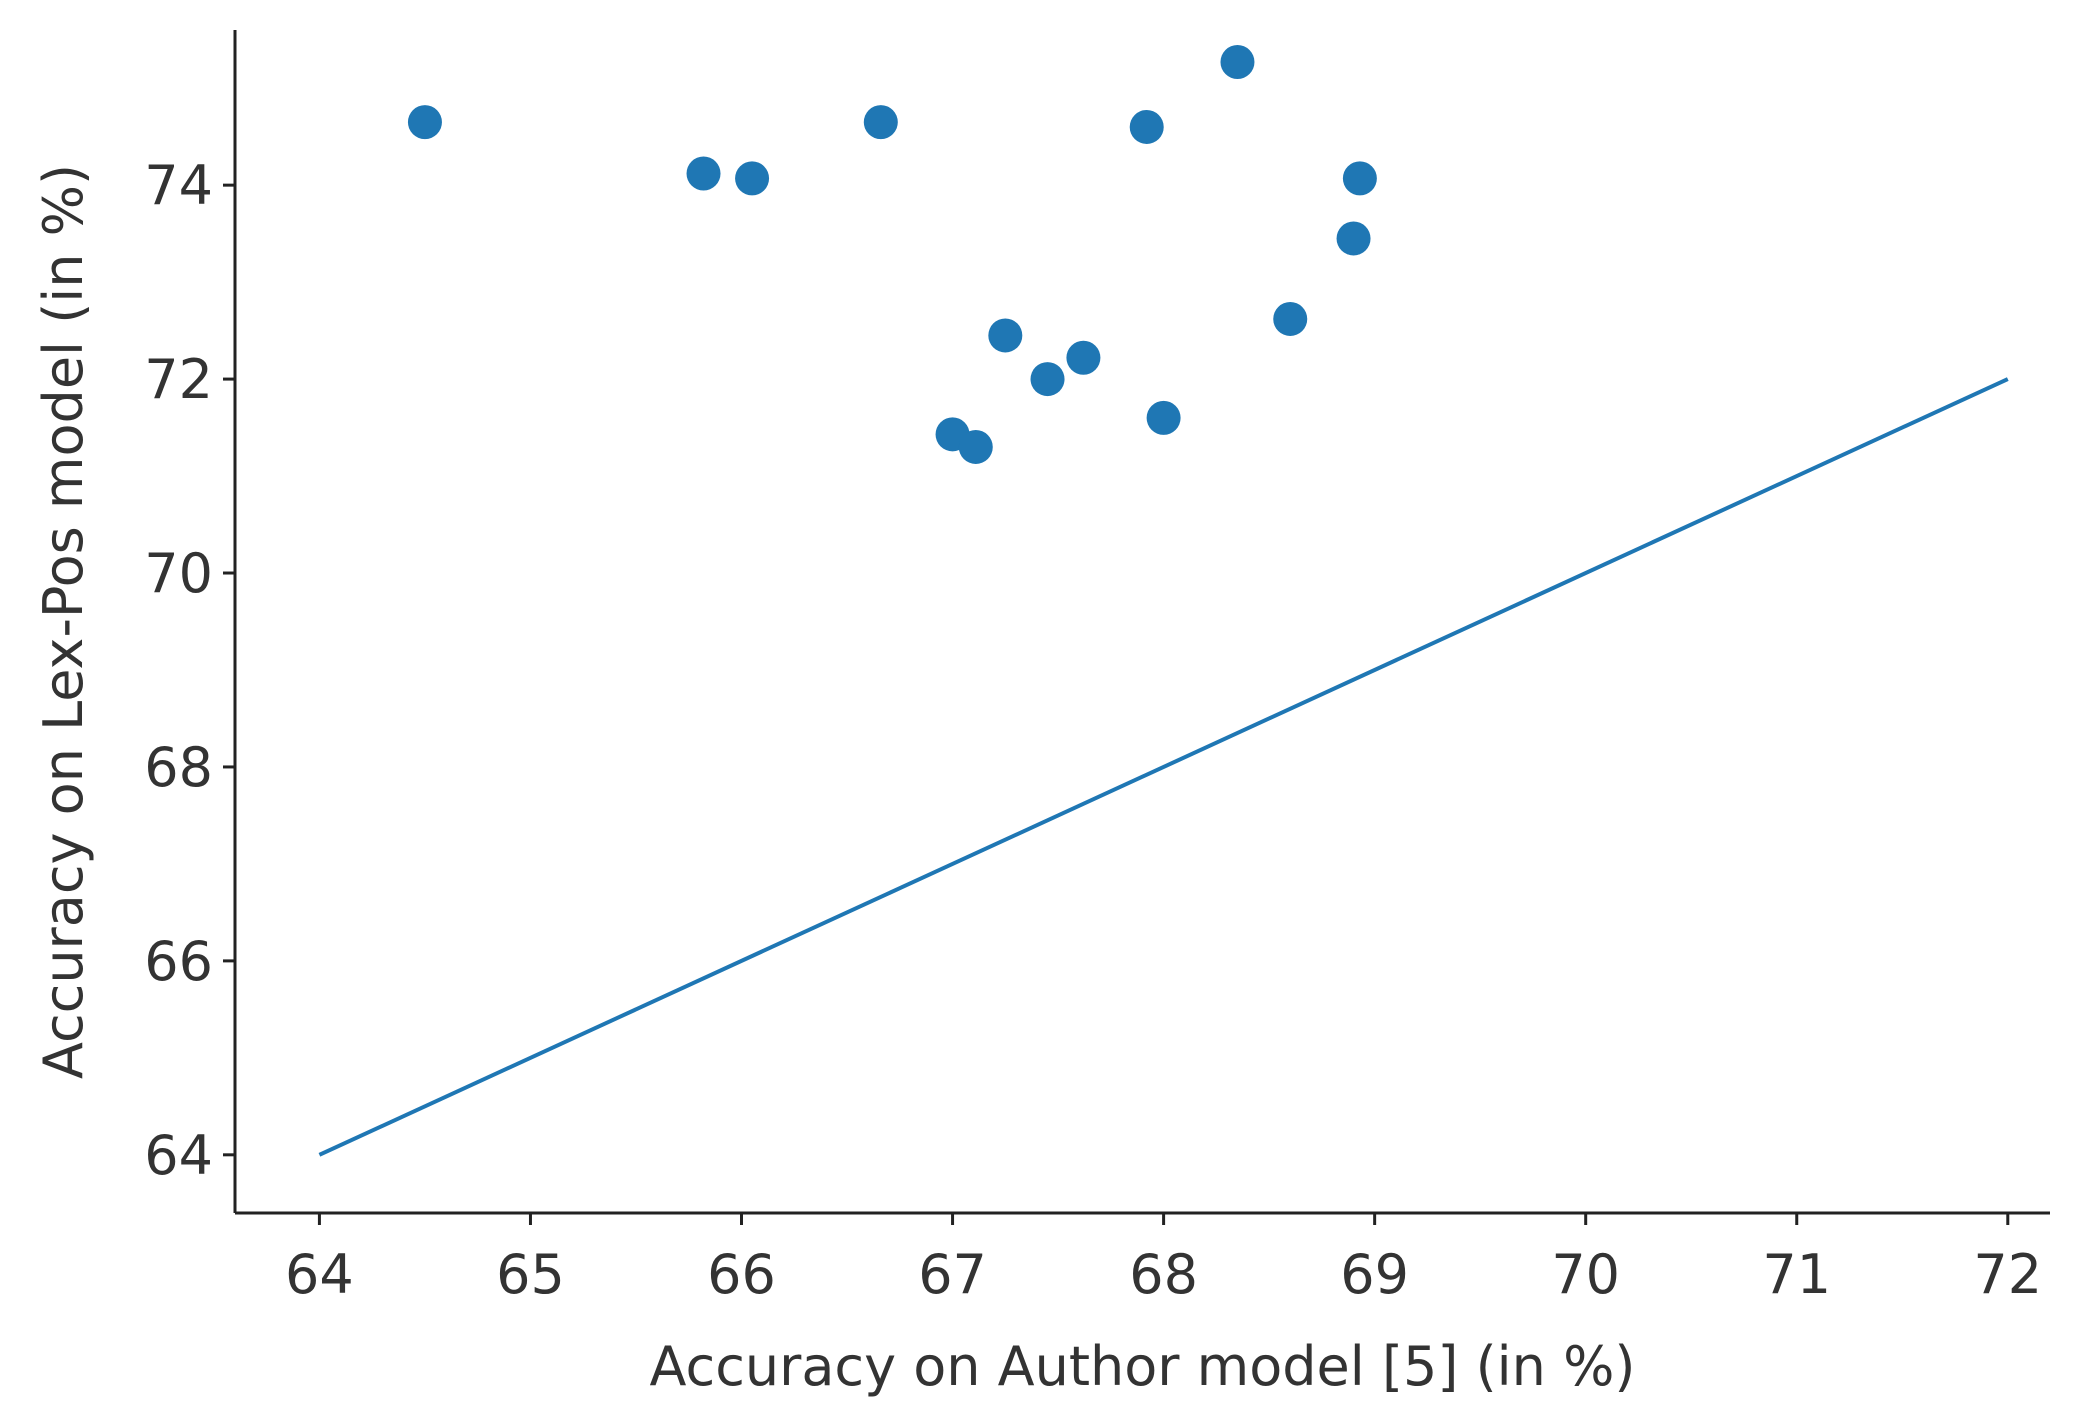 The height and width of the screenshot is (1404, 2082). What do you see at coordinates (1143, 1366) in the screenshot?
I see `x-axis-title: Accuracy on Author model [5] (in %)` at bounding box center [1143, 1366].